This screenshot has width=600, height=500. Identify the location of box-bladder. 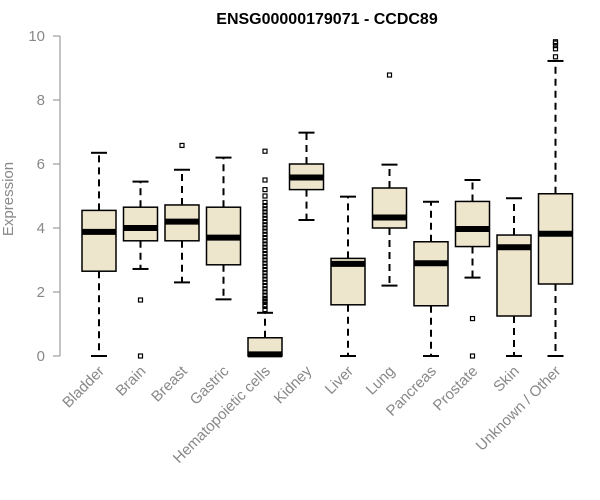
(99, 254).